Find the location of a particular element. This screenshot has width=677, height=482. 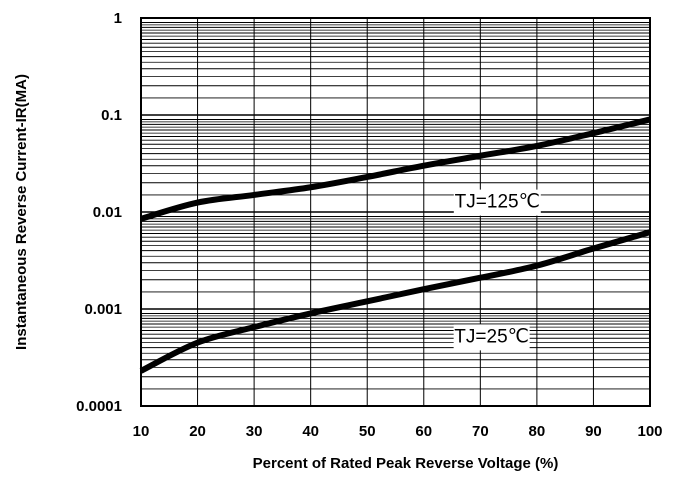

y-axis-title: Instantaneous Reverse Current-IR(MA) is located at coordinates (21, 212).